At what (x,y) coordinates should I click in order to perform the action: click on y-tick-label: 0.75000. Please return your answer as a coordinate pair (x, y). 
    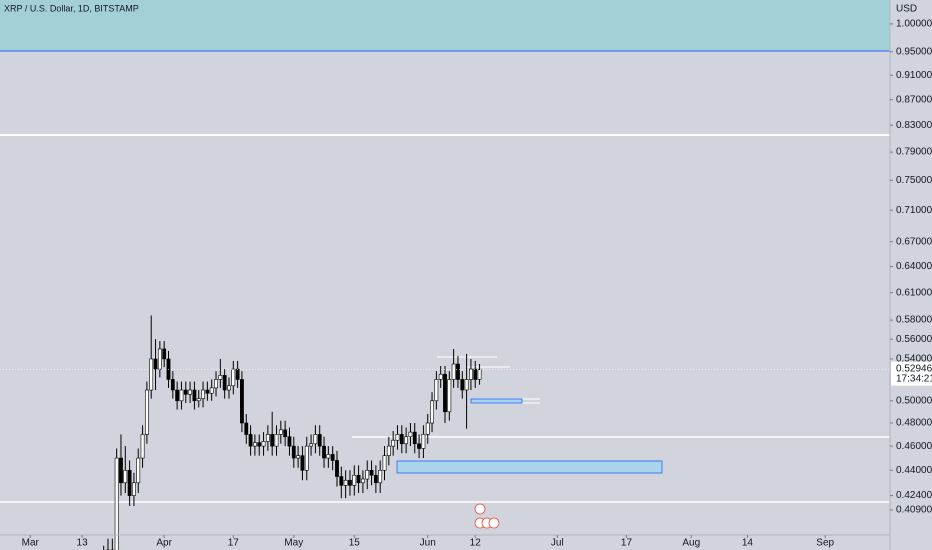
    Looking at the image, I should click on (914, 180).